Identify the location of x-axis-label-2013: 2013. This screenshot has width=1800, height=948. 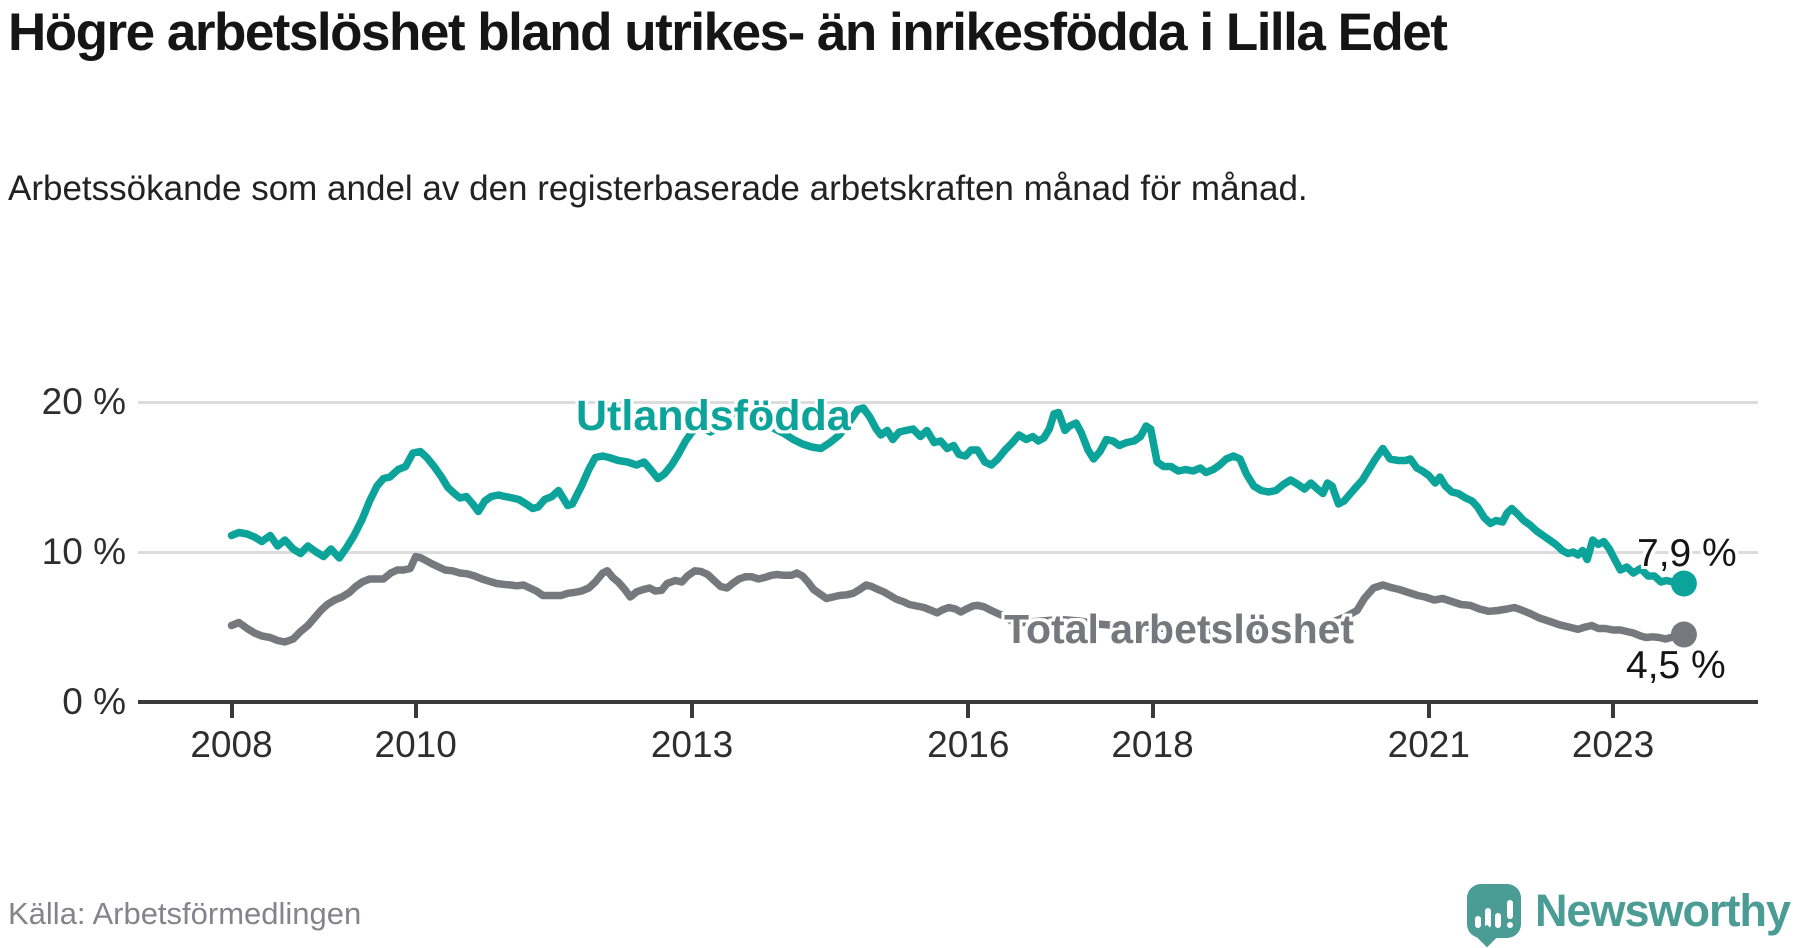
(692, 744).